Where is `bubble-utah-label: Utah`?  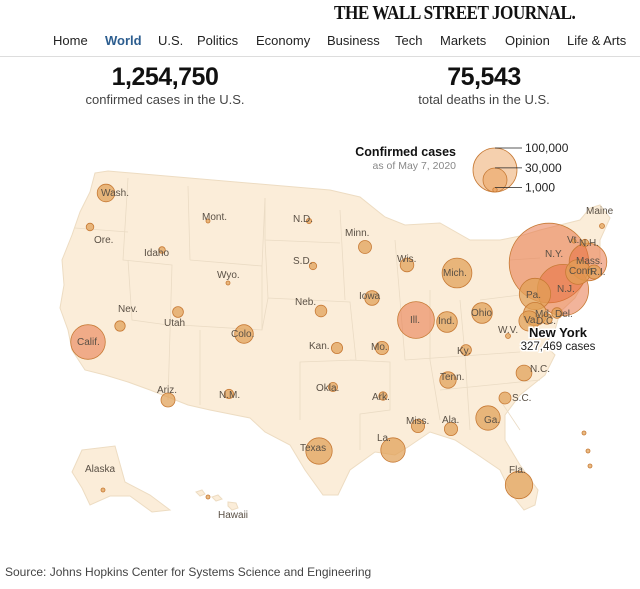 bubble-utah-label: Utah is located at coordinates (174, 323).